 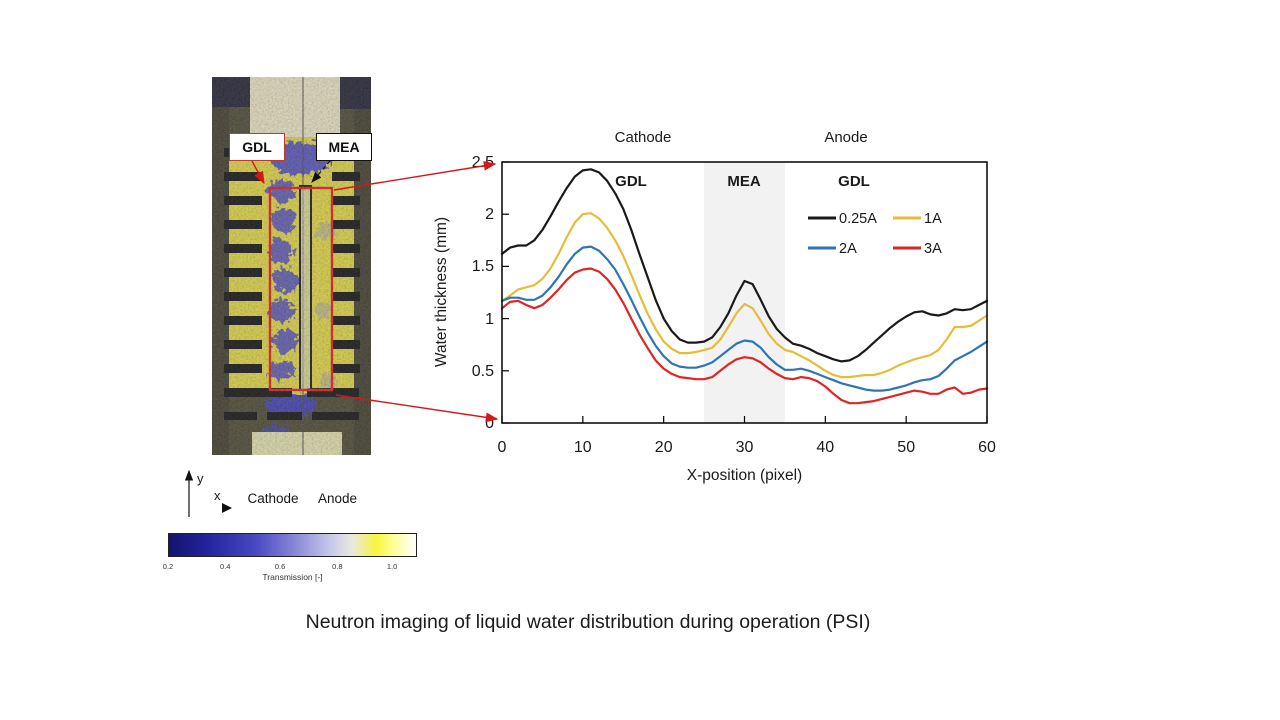 I want to click on colorbar-tick: 0.6, so click(x=280, y=566).